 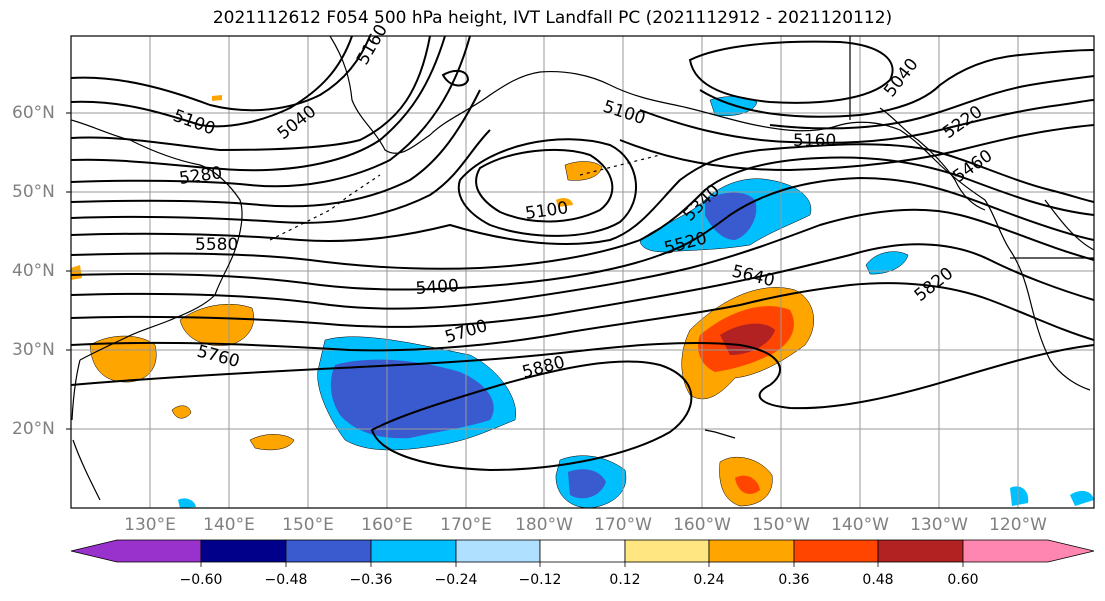 What do you see at coordinates (308, 525) in the screenshot?
I see `lon-label: 150°E` at bounding box center [308, 525].